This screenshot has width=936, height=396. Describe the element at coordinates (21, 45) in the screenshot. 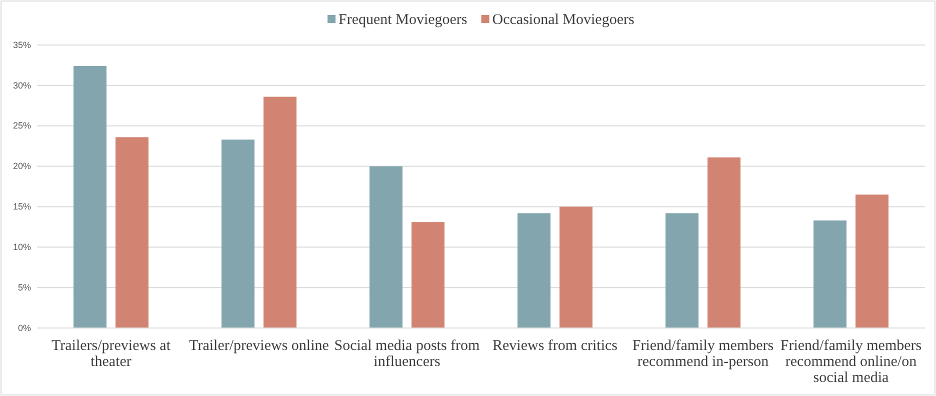

I see `y-tick-label: 35%` at that location.